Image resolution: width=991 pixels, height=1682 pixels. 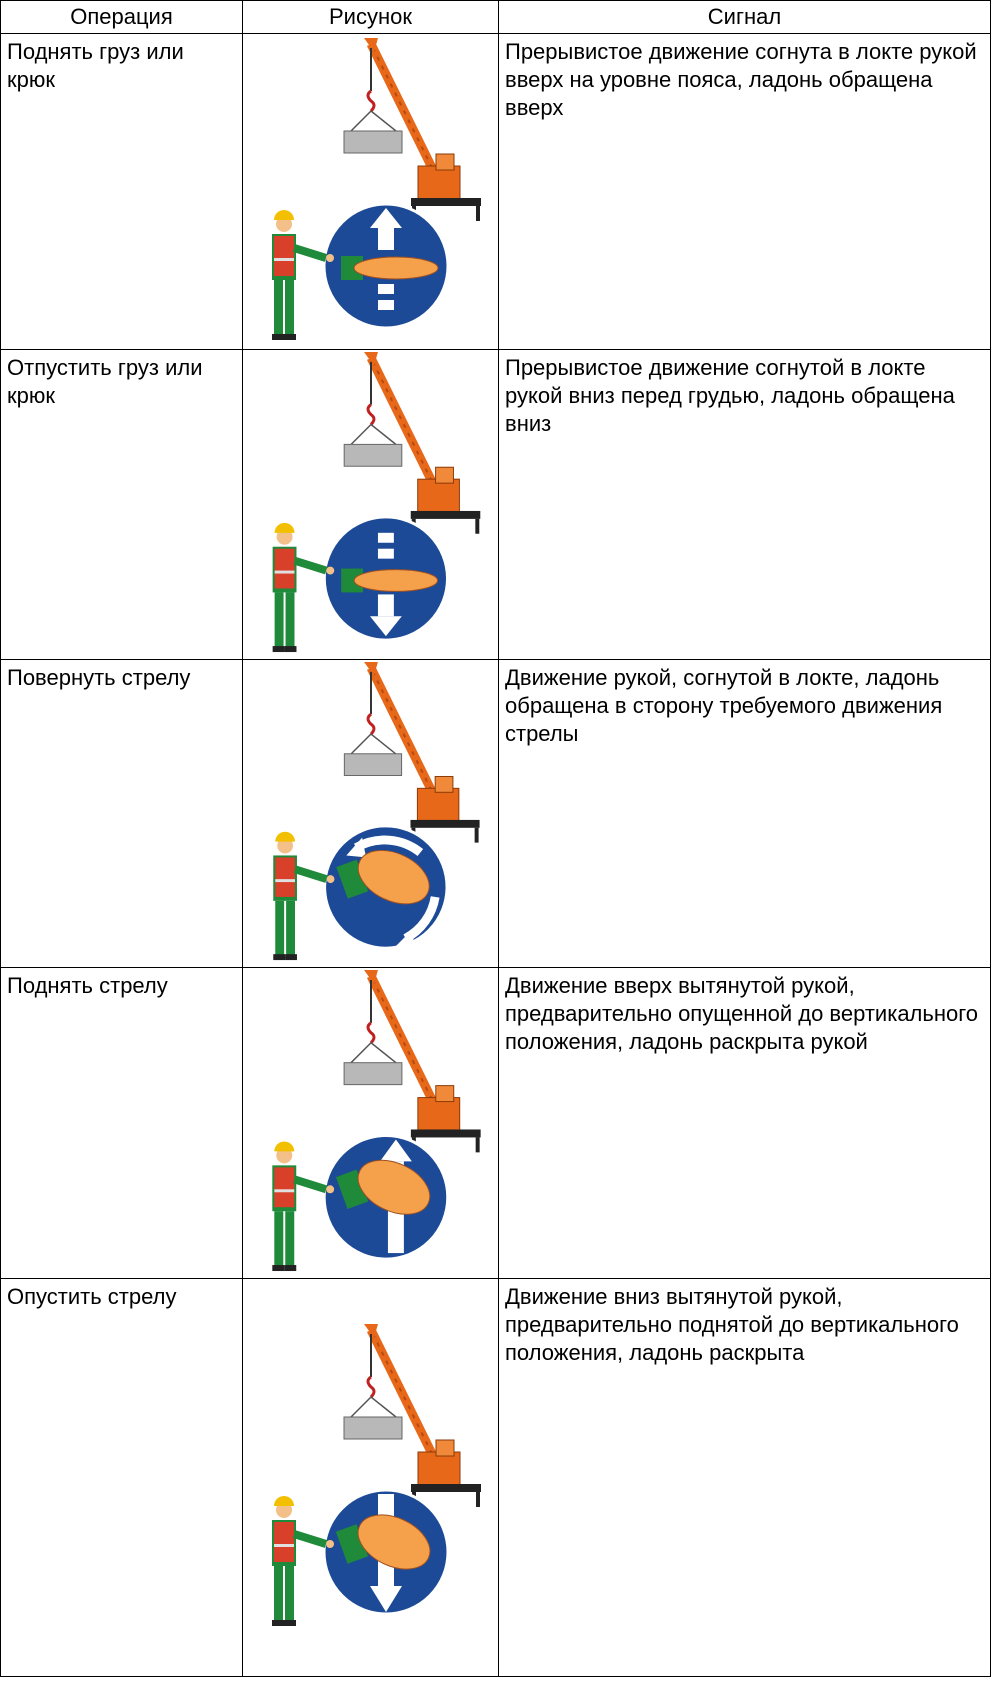 What do you see at coordinates (121, 191) in the screenshot?
I see `operation: Поднять груз или крюк` at bounding box center [121, 191].